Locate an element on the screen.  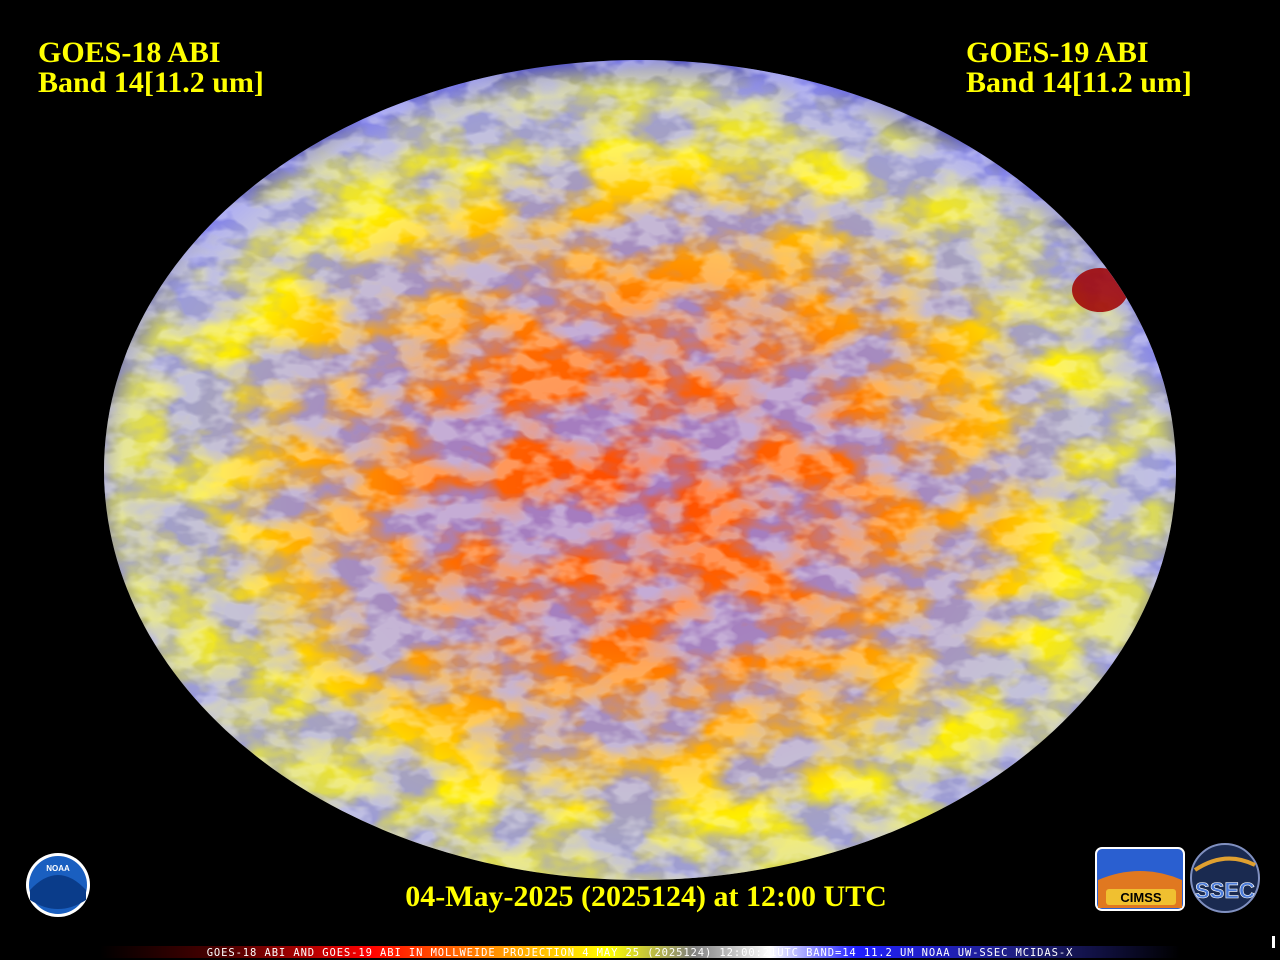
noaa-logo: NOAA is located at coordinates (58, 885).